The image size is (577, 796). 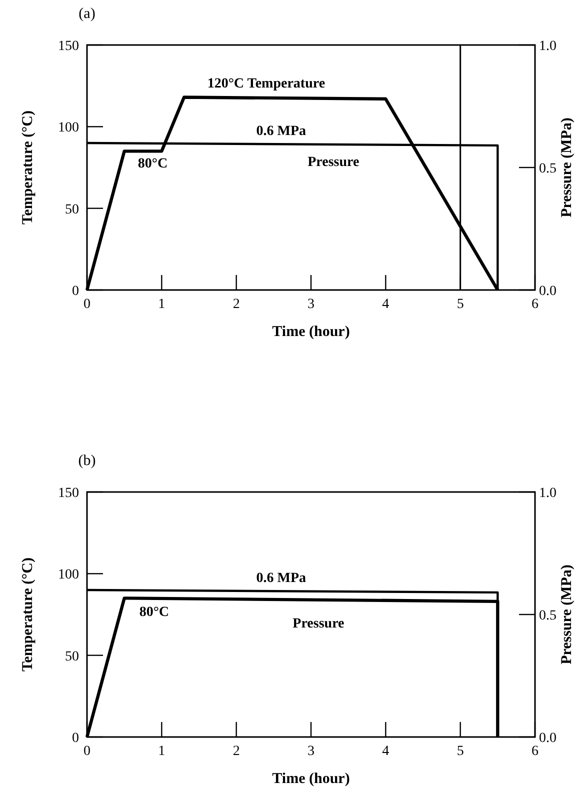 What do you see at coordinates (266, 84) in the screenshot?
I see `annotation: 120°C Temperature` at bounding box center [266, 84].